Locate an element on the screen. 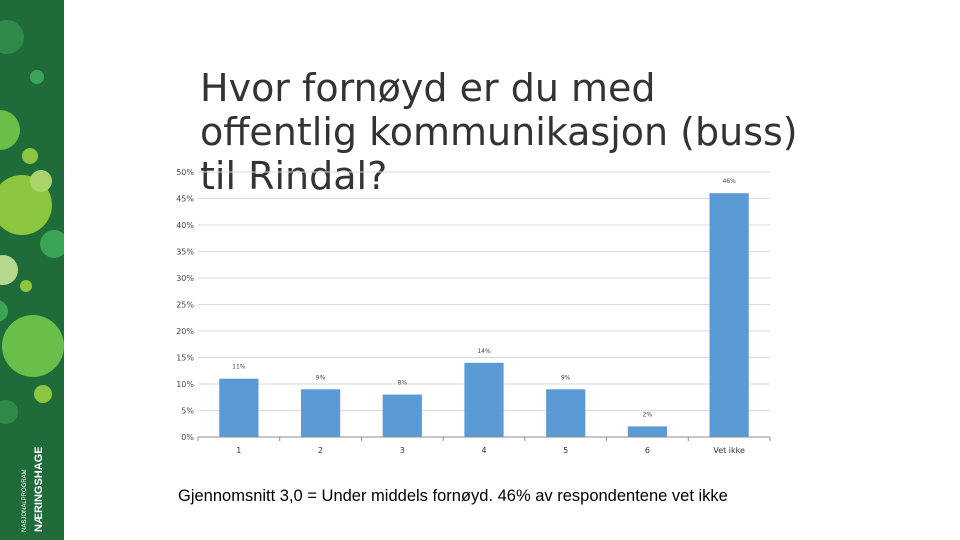 This screenshot has height=540, width=960. y-tick-label: 15% is located at coordinates (185, 358).